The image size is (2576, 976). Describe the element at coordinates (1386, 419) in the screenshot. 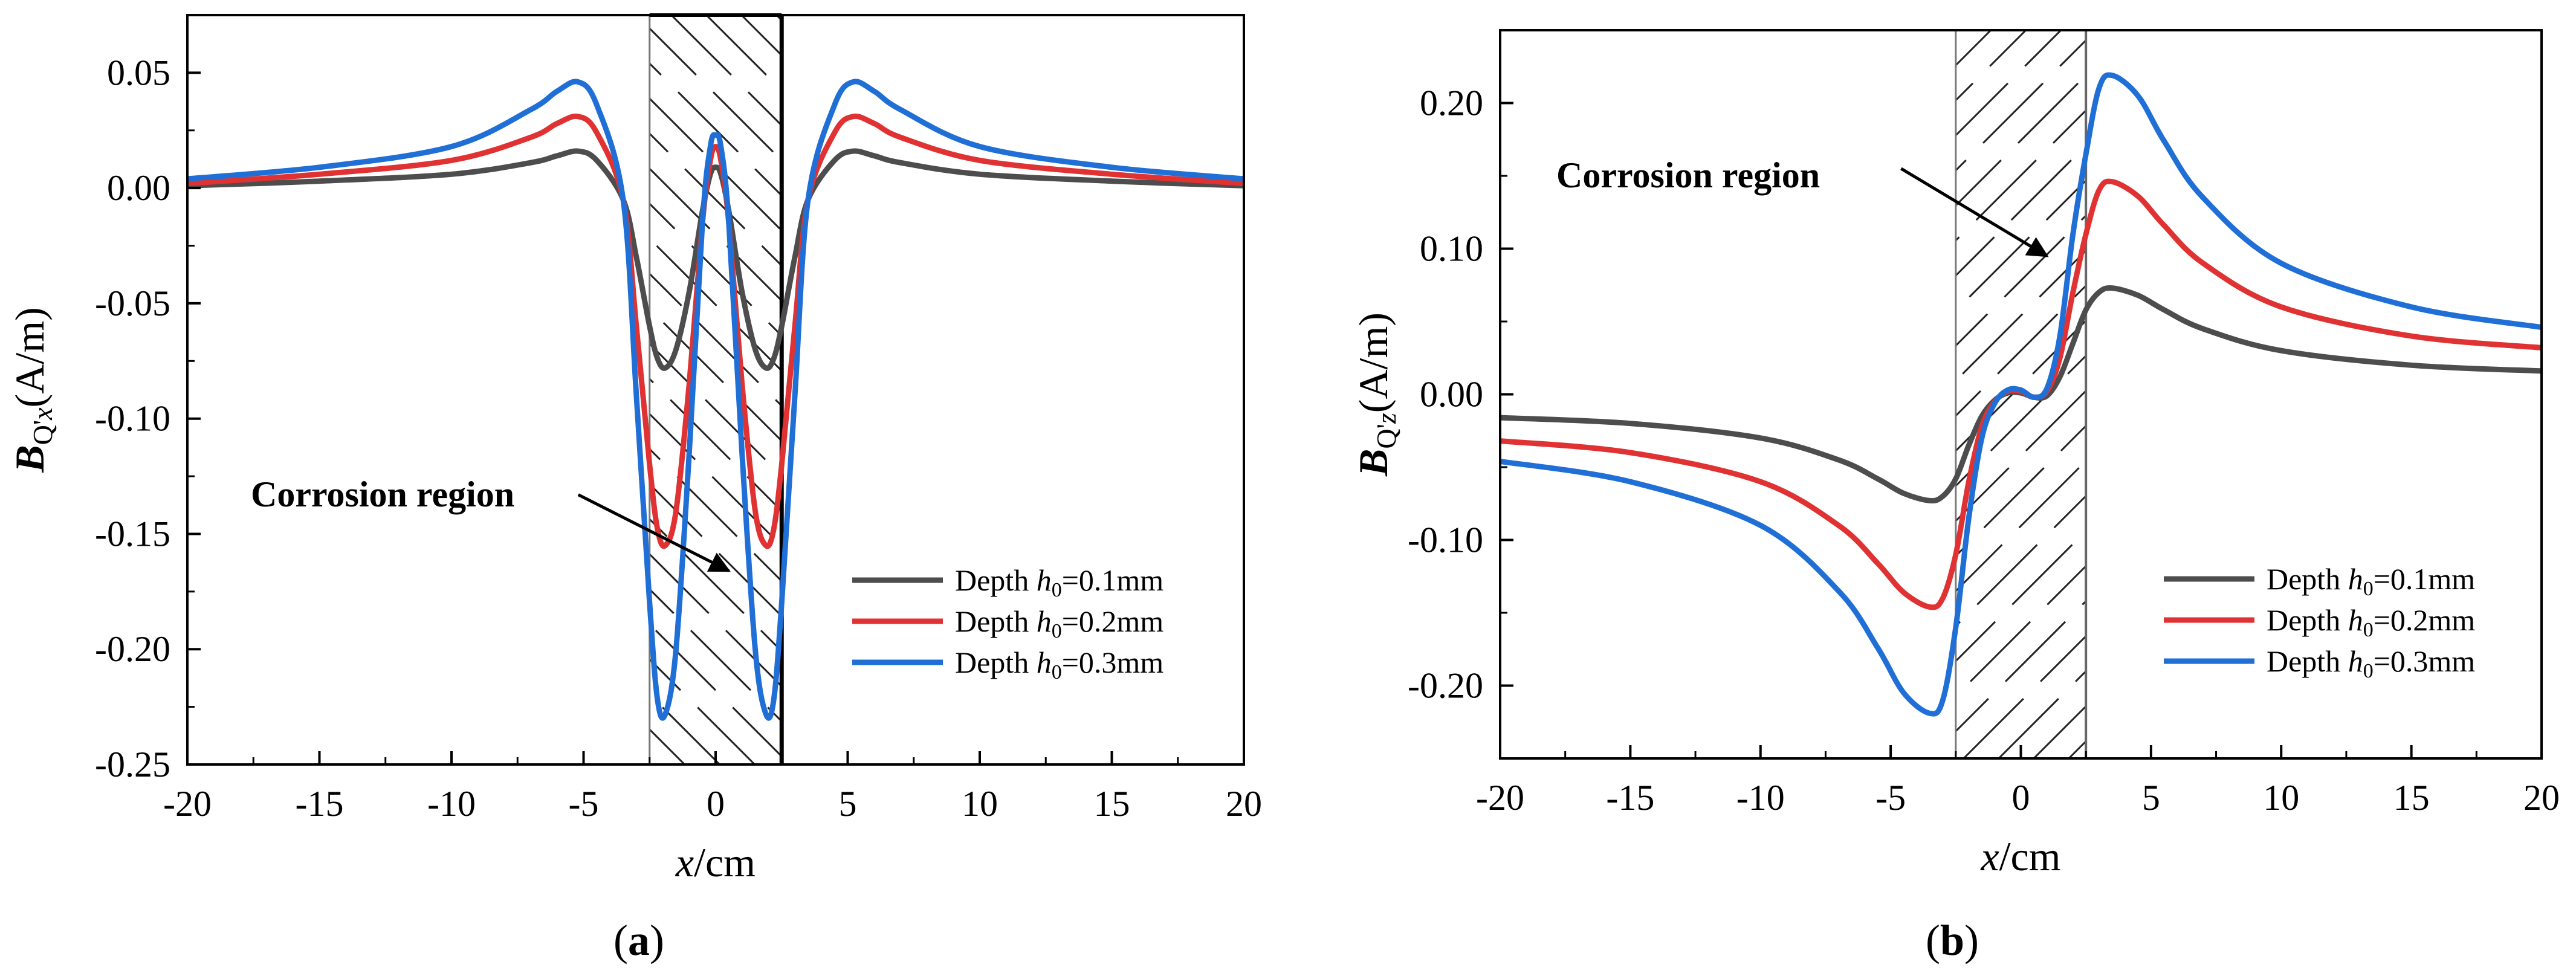

I see `y-axis-label-sub-var: z` at that location.